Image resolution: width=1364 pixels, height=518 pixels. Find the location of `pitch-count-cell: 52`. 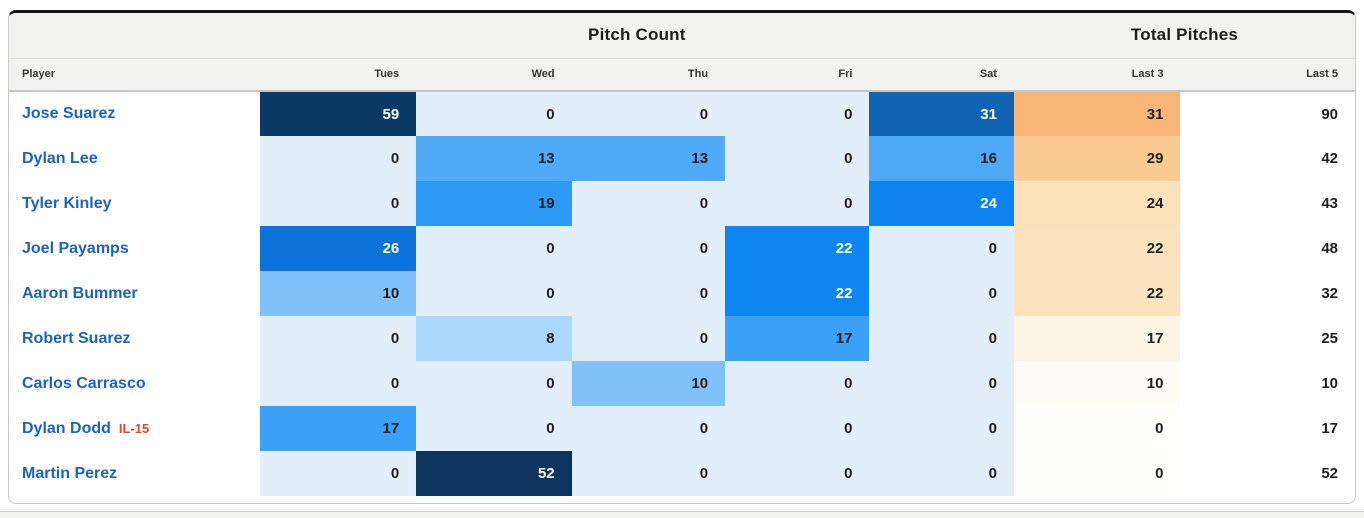

pitch-count-cell: 52 is located at coordinates (494, 473).